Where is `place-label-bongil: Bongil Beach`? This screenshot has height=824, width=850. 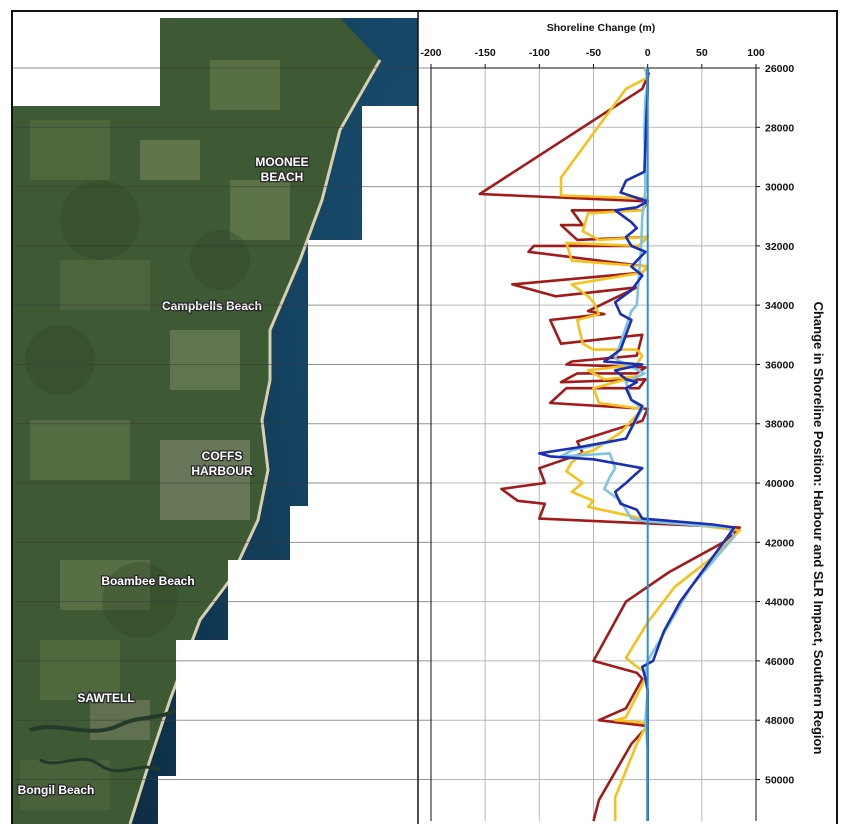
place-label-bongil: Bongil Beach is located at coordinates (56, 790).